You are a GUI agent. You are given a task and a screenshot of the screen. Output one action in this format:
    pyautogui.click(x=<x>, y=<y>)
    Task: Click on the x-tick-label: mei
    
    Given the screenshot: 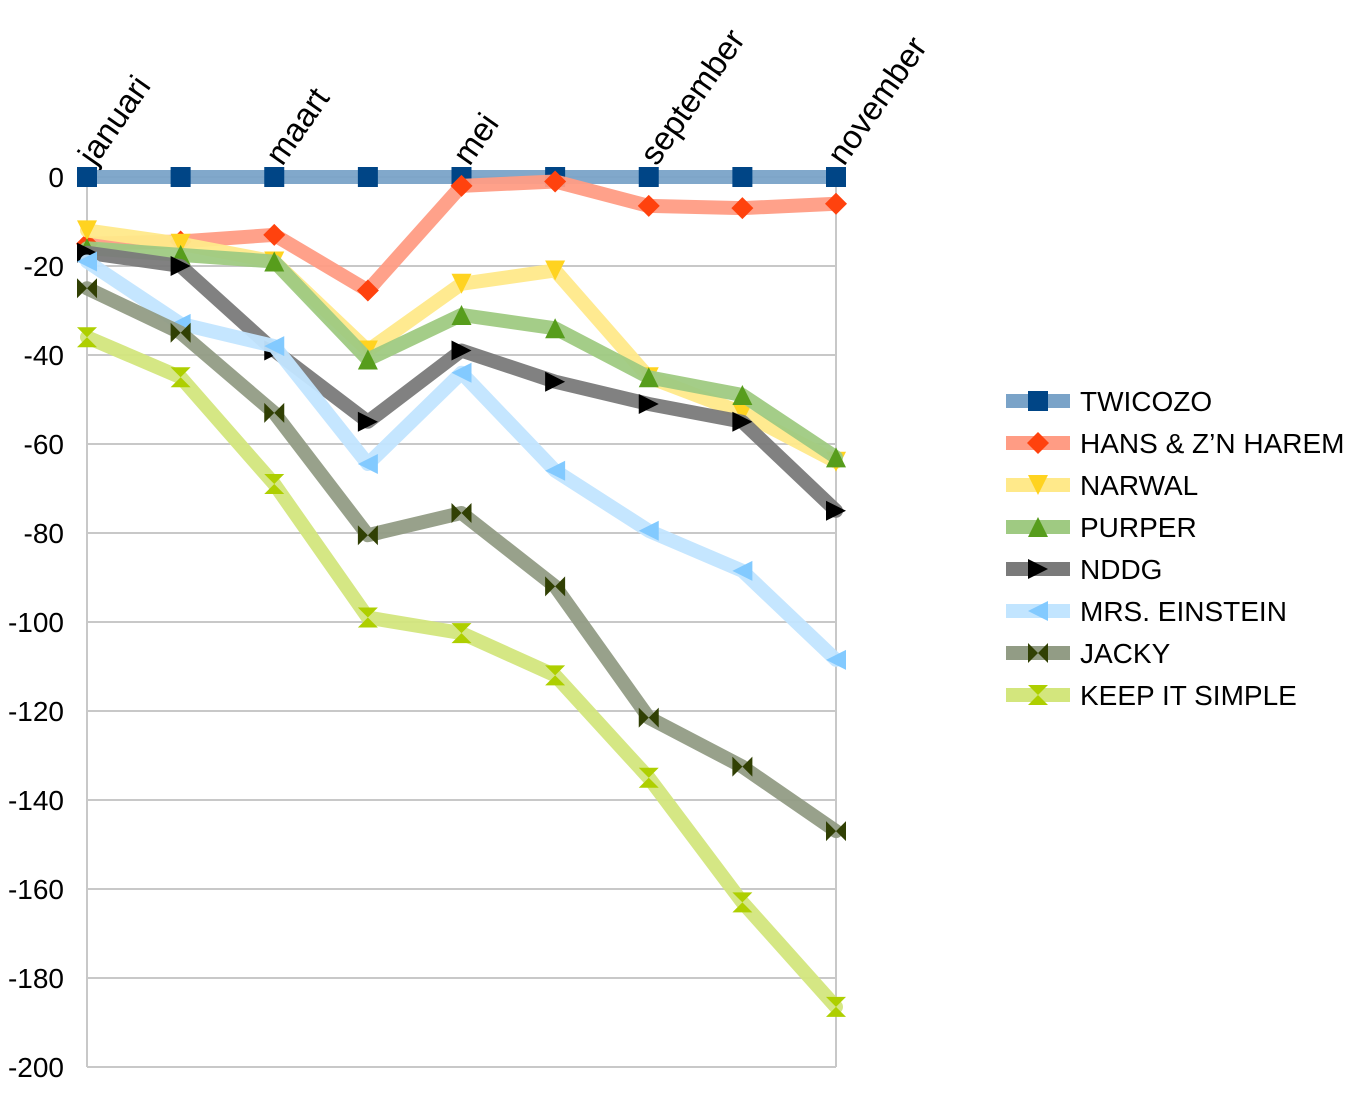 What is the action you would take?
    pyautogui.click(x=475, y=138)
    